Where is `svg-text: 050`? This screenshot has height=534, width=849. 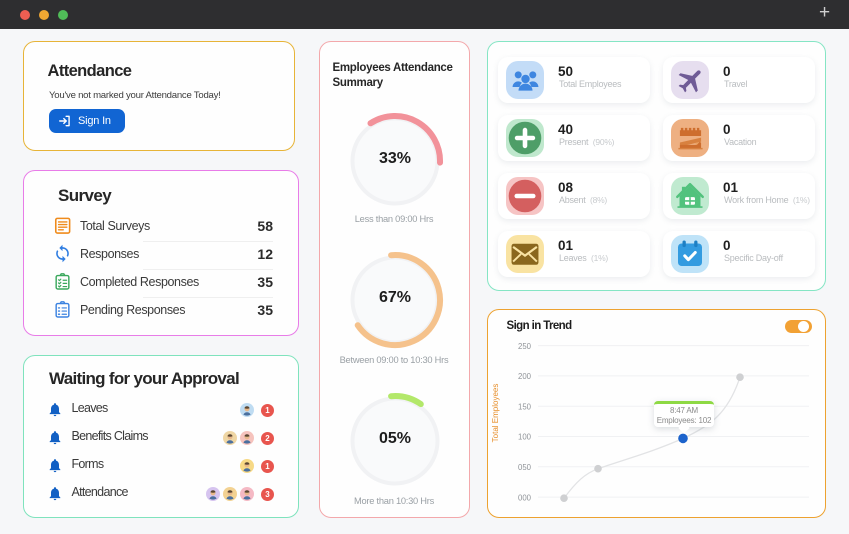
svg-text: 050 is located at coordinates (525, 467).